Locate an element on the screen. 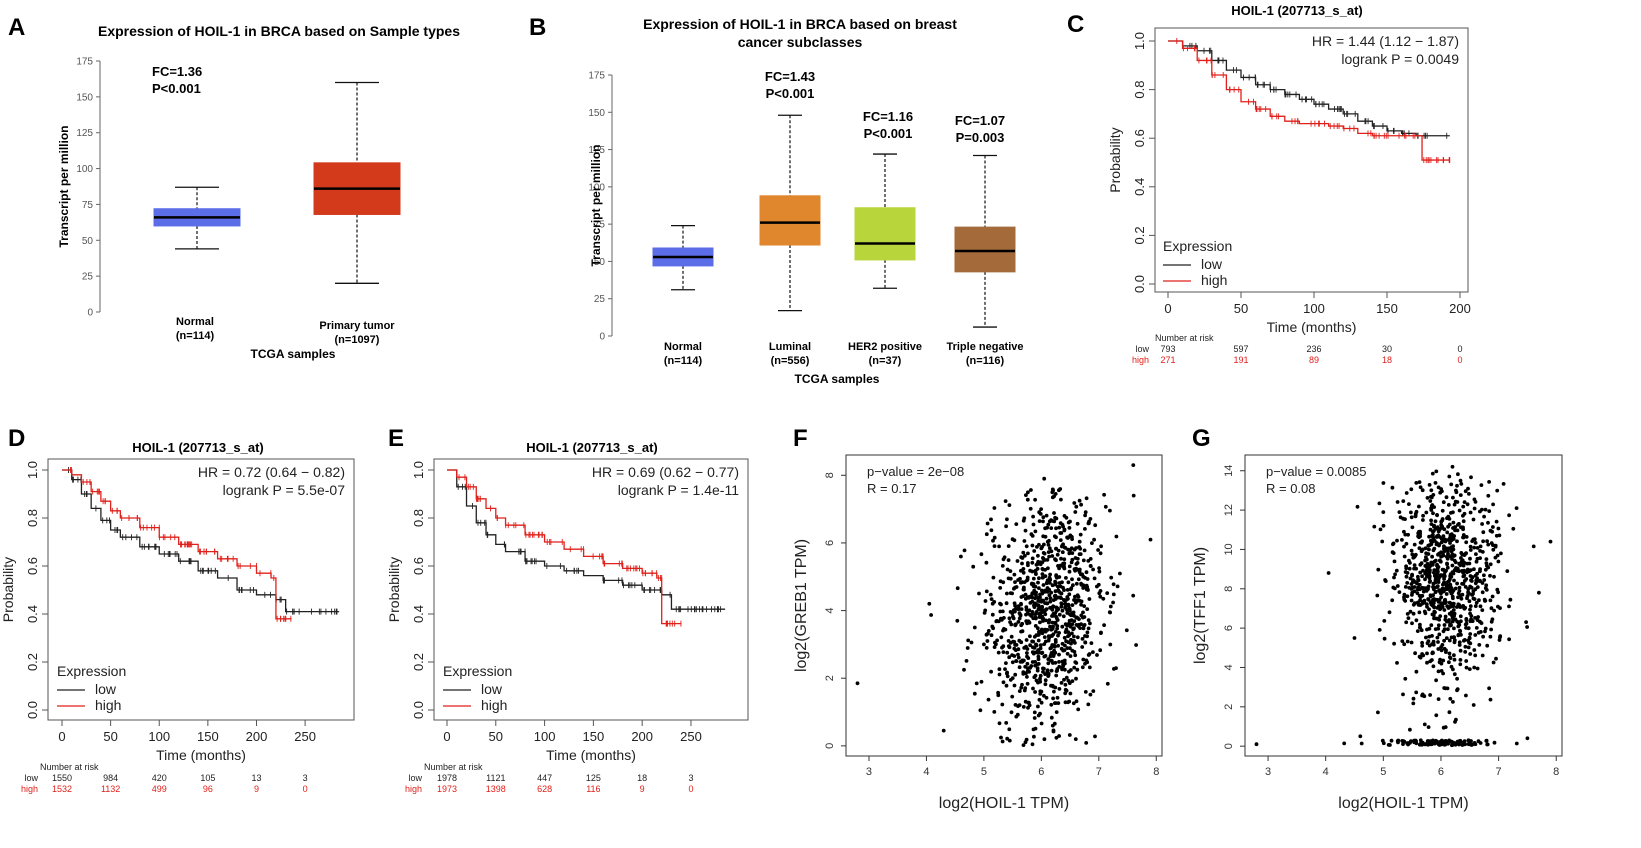 The image size is (1641, 848). risk-count: 597 is located at coordinates (1240, 349).